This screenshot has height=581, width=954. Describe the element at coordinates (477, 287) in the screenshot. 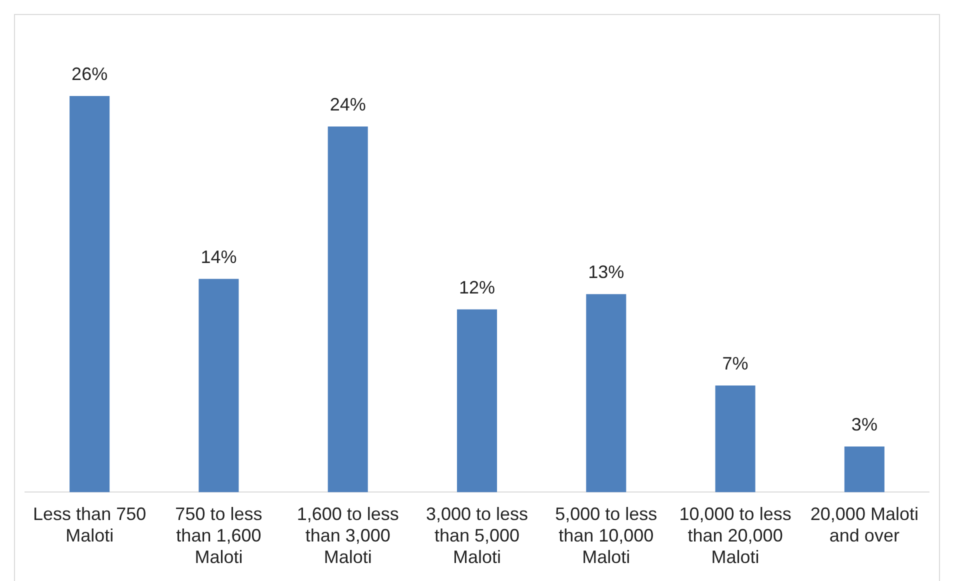

I see `data-label: 12%` at that location.